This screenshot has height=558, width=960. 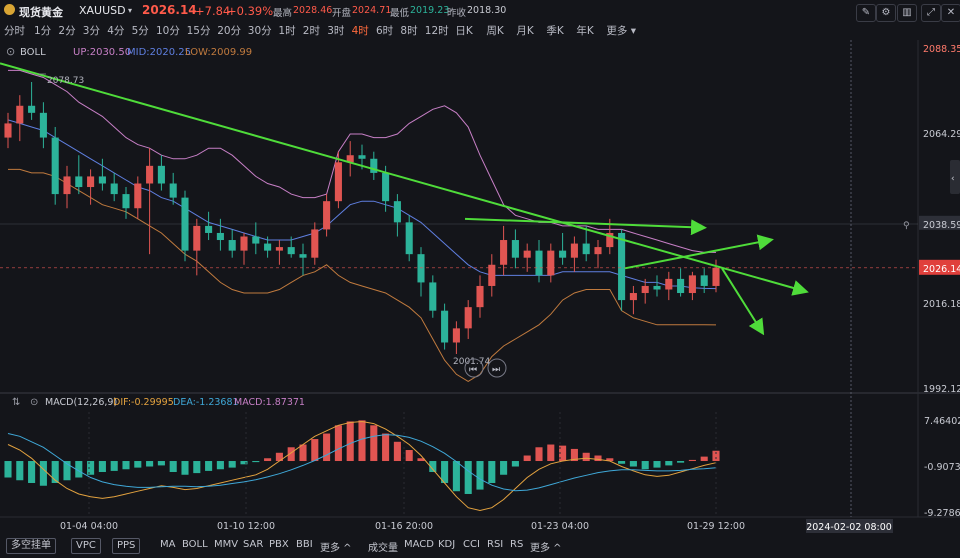 What do you see at coordinates (409, 31) in the screenshot?
I see `period-15: 8时` at bounding box center [409, 31].